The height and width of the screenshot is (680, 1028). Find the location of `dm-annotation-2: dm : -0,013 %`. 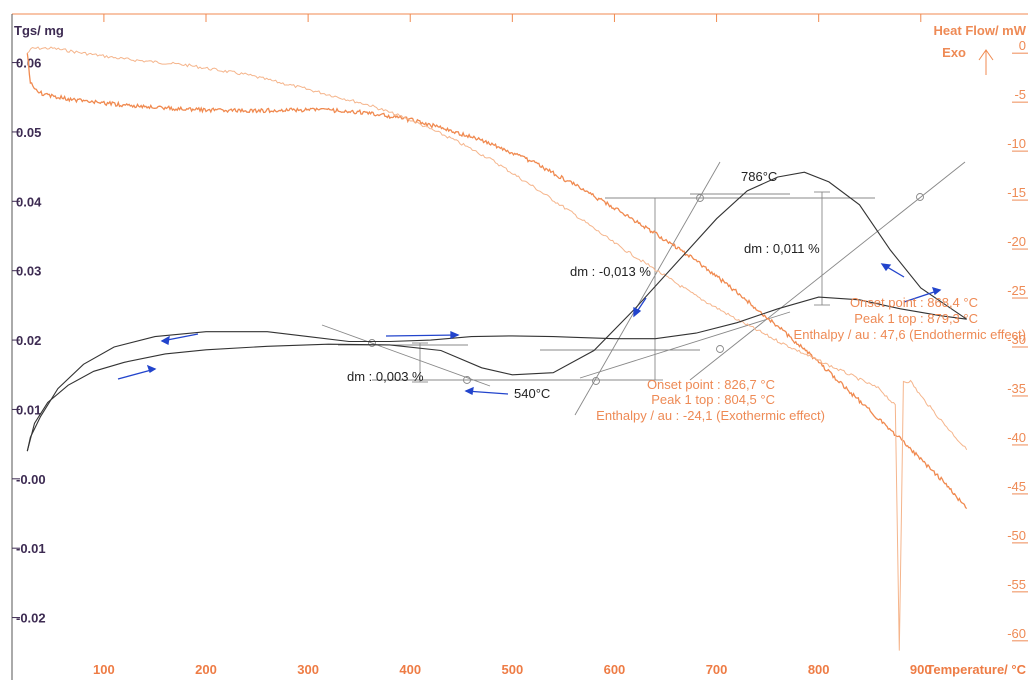

dm-annotation-2: dm : -0,013 % is located at coordinates (610, 271).